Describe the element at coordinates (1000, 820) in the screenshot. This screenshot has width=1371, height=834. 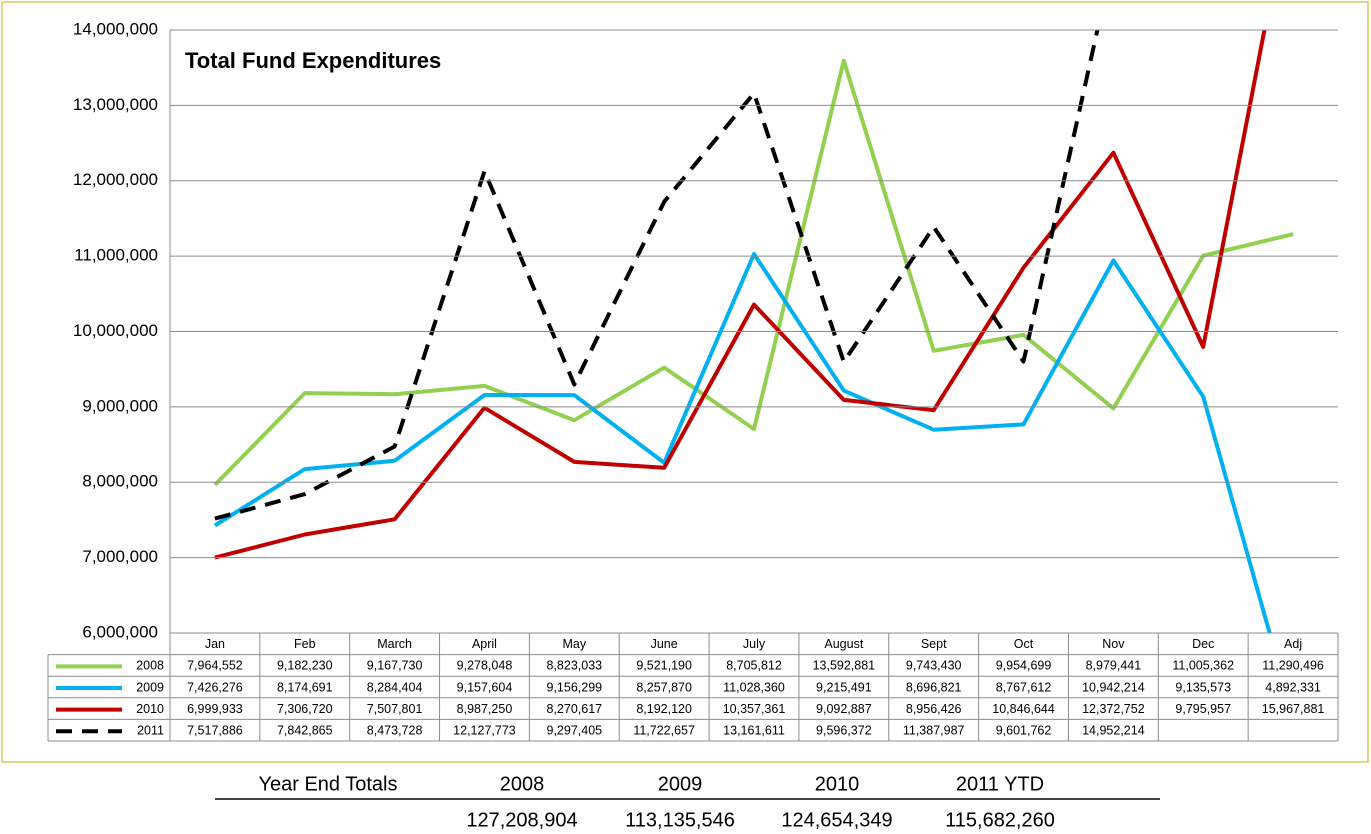
I see `totals-value: 115,682,260` at that location.